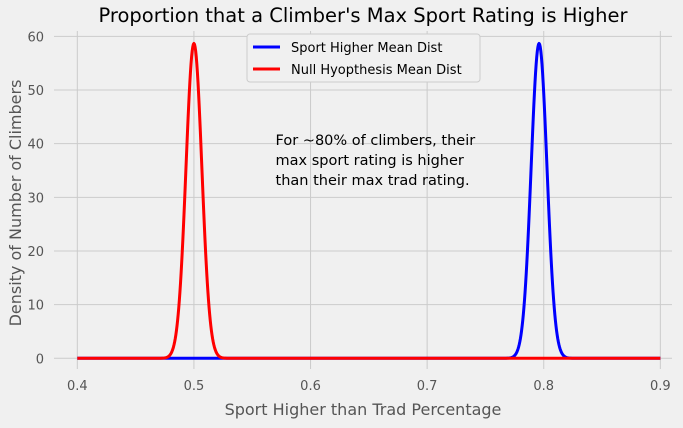  Describe the element at coordinates (77, 386) in the screenshot. I see `x-tick-label: 0.4` at that location.